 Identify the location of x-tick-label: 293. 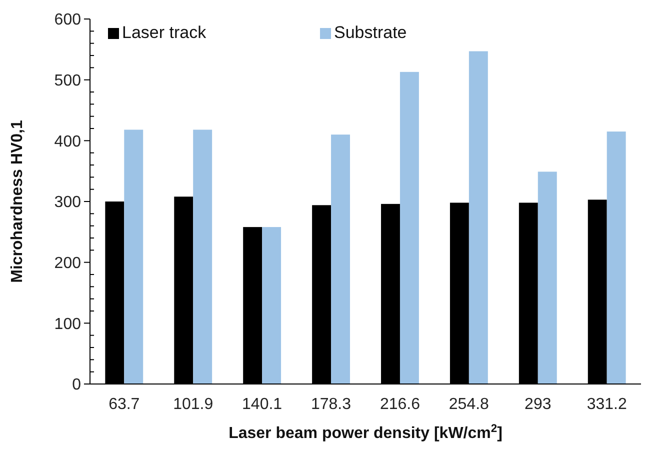
(538, 404).